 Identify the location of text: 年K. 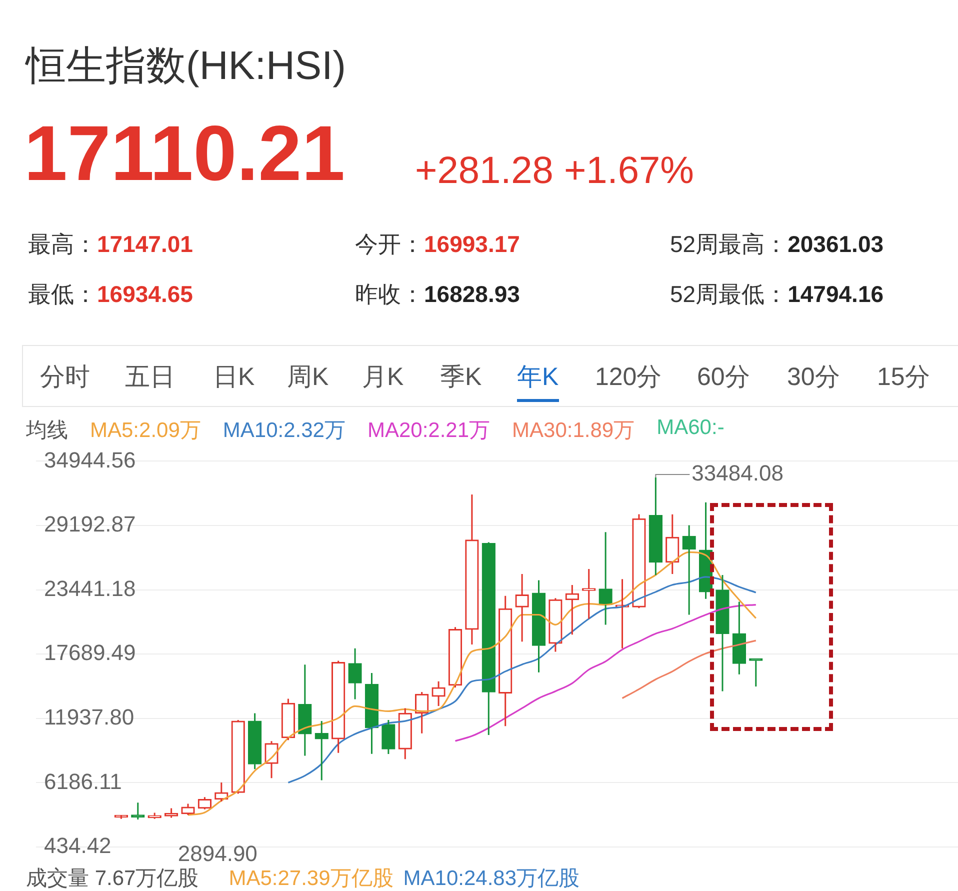
(538, 381).